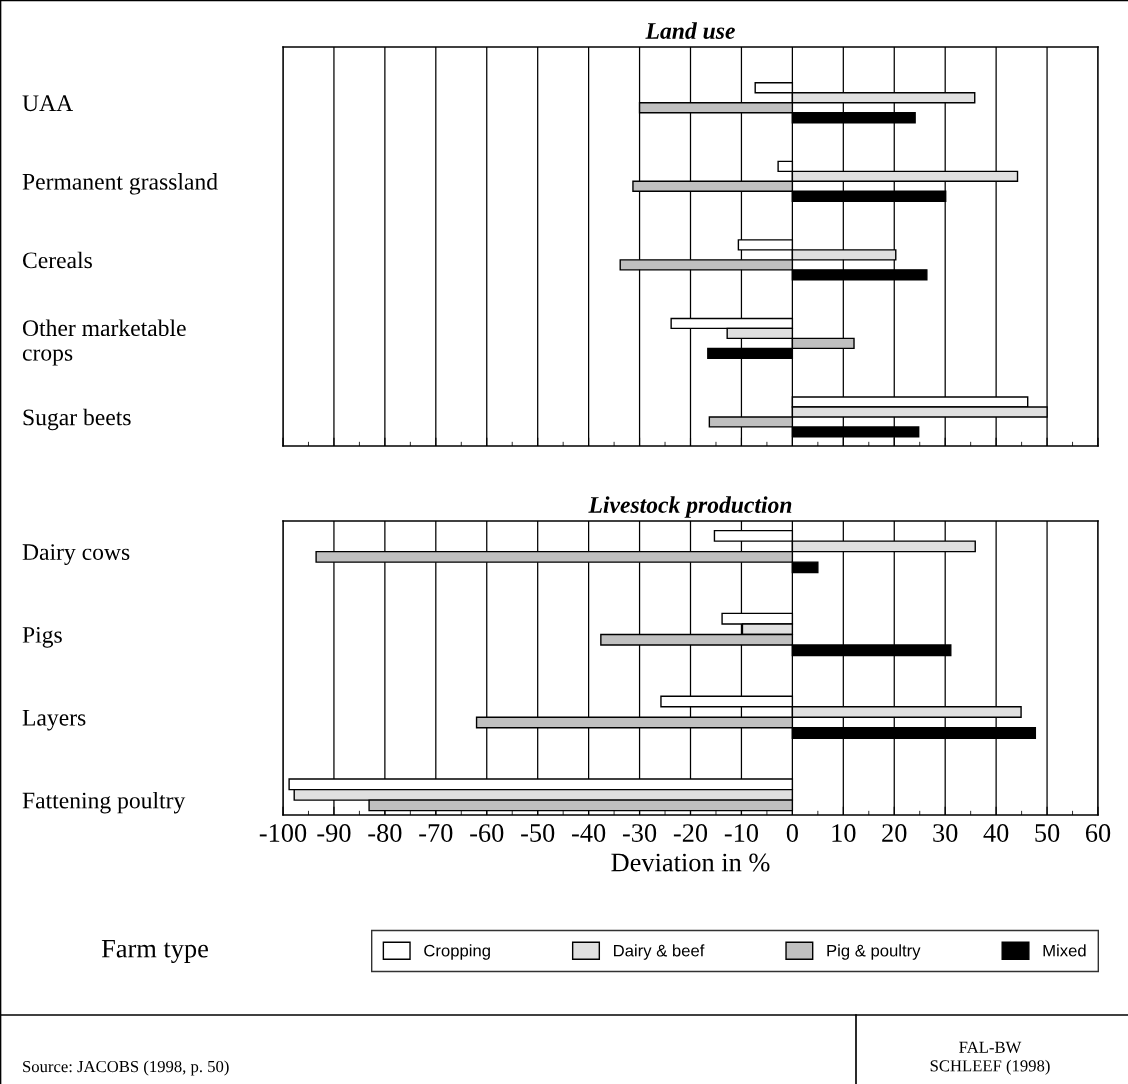 This screenshot has height=1084, width=1128. What do you see at coordinates (54, 720) in the screenshot?
I see `y-tick-label: Layers` at bounding box center [54, 720].